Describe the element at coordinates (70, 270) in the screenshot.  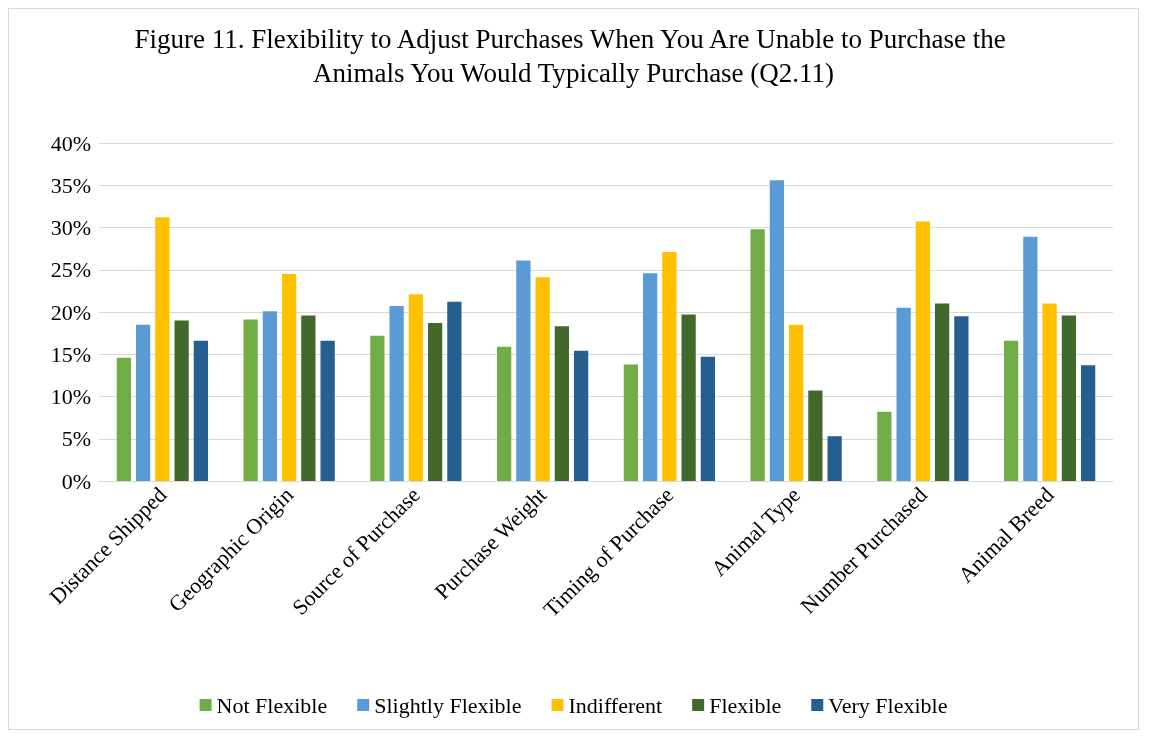
I see `y-tick-label: 25%` at that location.